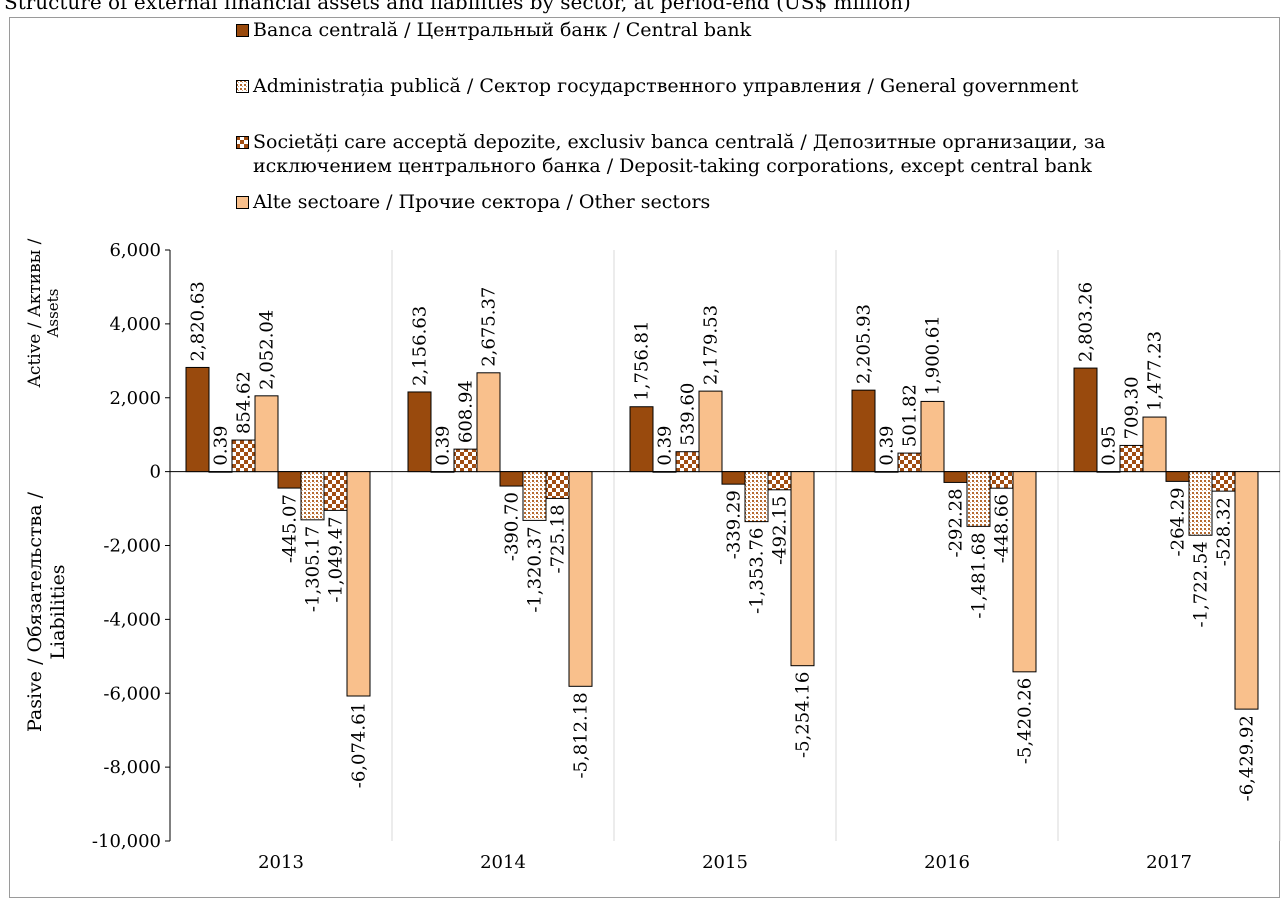 Image resolution: width=1283 pixels, height=900 pixels. What do you see at coordinates (503, 862) in the screenshot?
I see `x-tick-label: 2014` at bounding box center [503, 862].